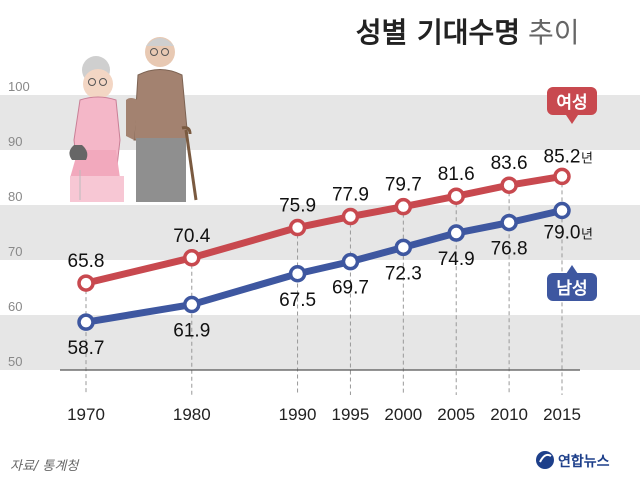 The width and height of the screenshot is (640, 485). What do you see at coordinates (350, 195) in the screenshot?
I see `data-label: 77.9` at bounding box center [350, 195].